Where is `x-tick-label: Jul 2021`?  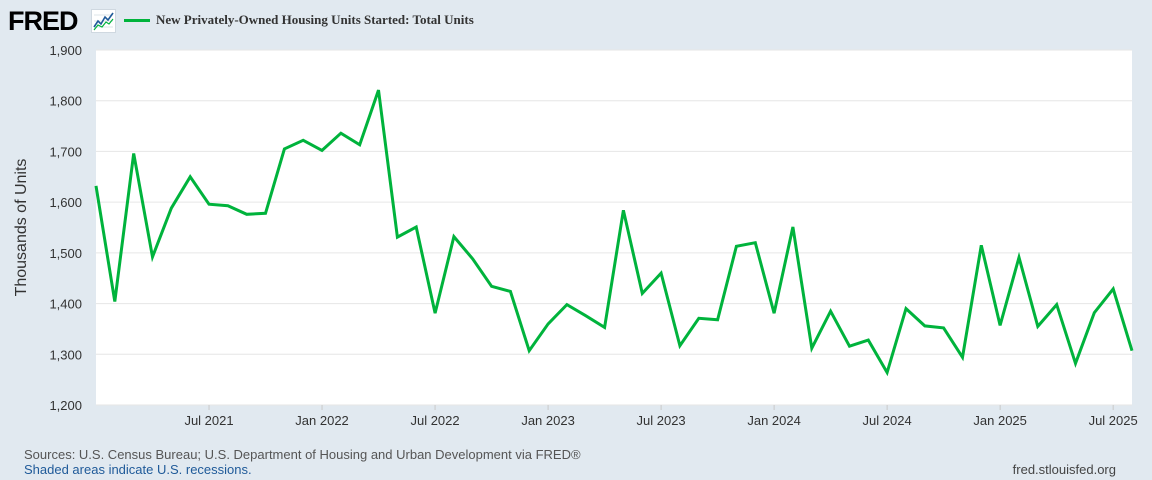 x-tick-label: Jul 2021 is located at coordinates (208, 420).